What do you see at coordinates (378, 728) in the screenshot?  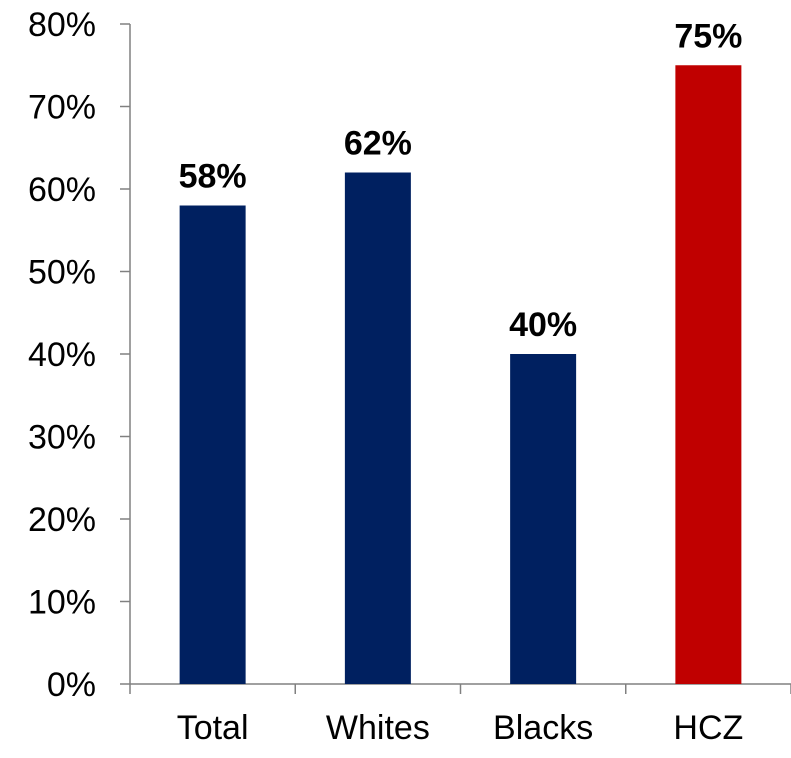 I see `x-tick-label: Whites` at bounding box center [378, 728].